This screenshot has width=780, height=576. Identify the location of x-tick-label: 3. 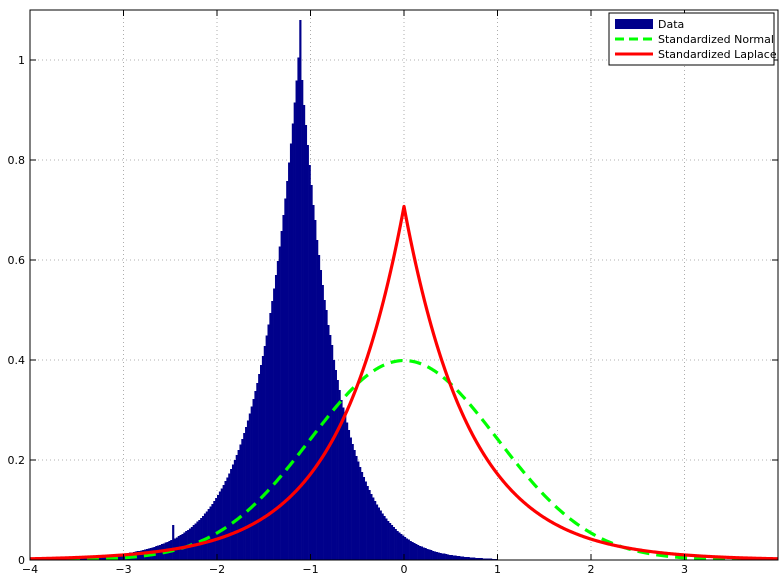
(684, 569).